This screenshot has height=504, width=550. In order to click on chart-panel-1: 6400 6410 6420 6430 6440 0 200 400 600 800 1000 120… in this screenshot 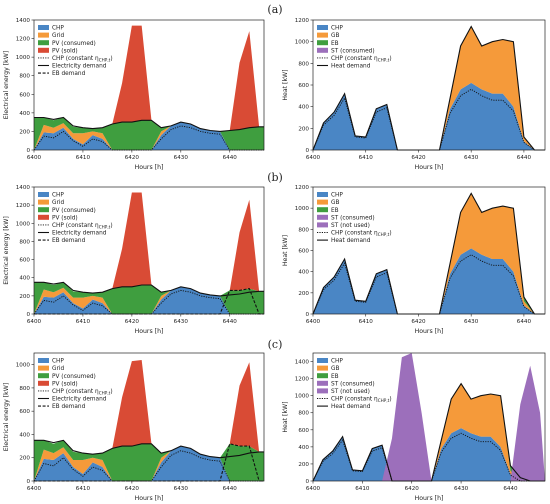, I will do `click(134, 94)`.